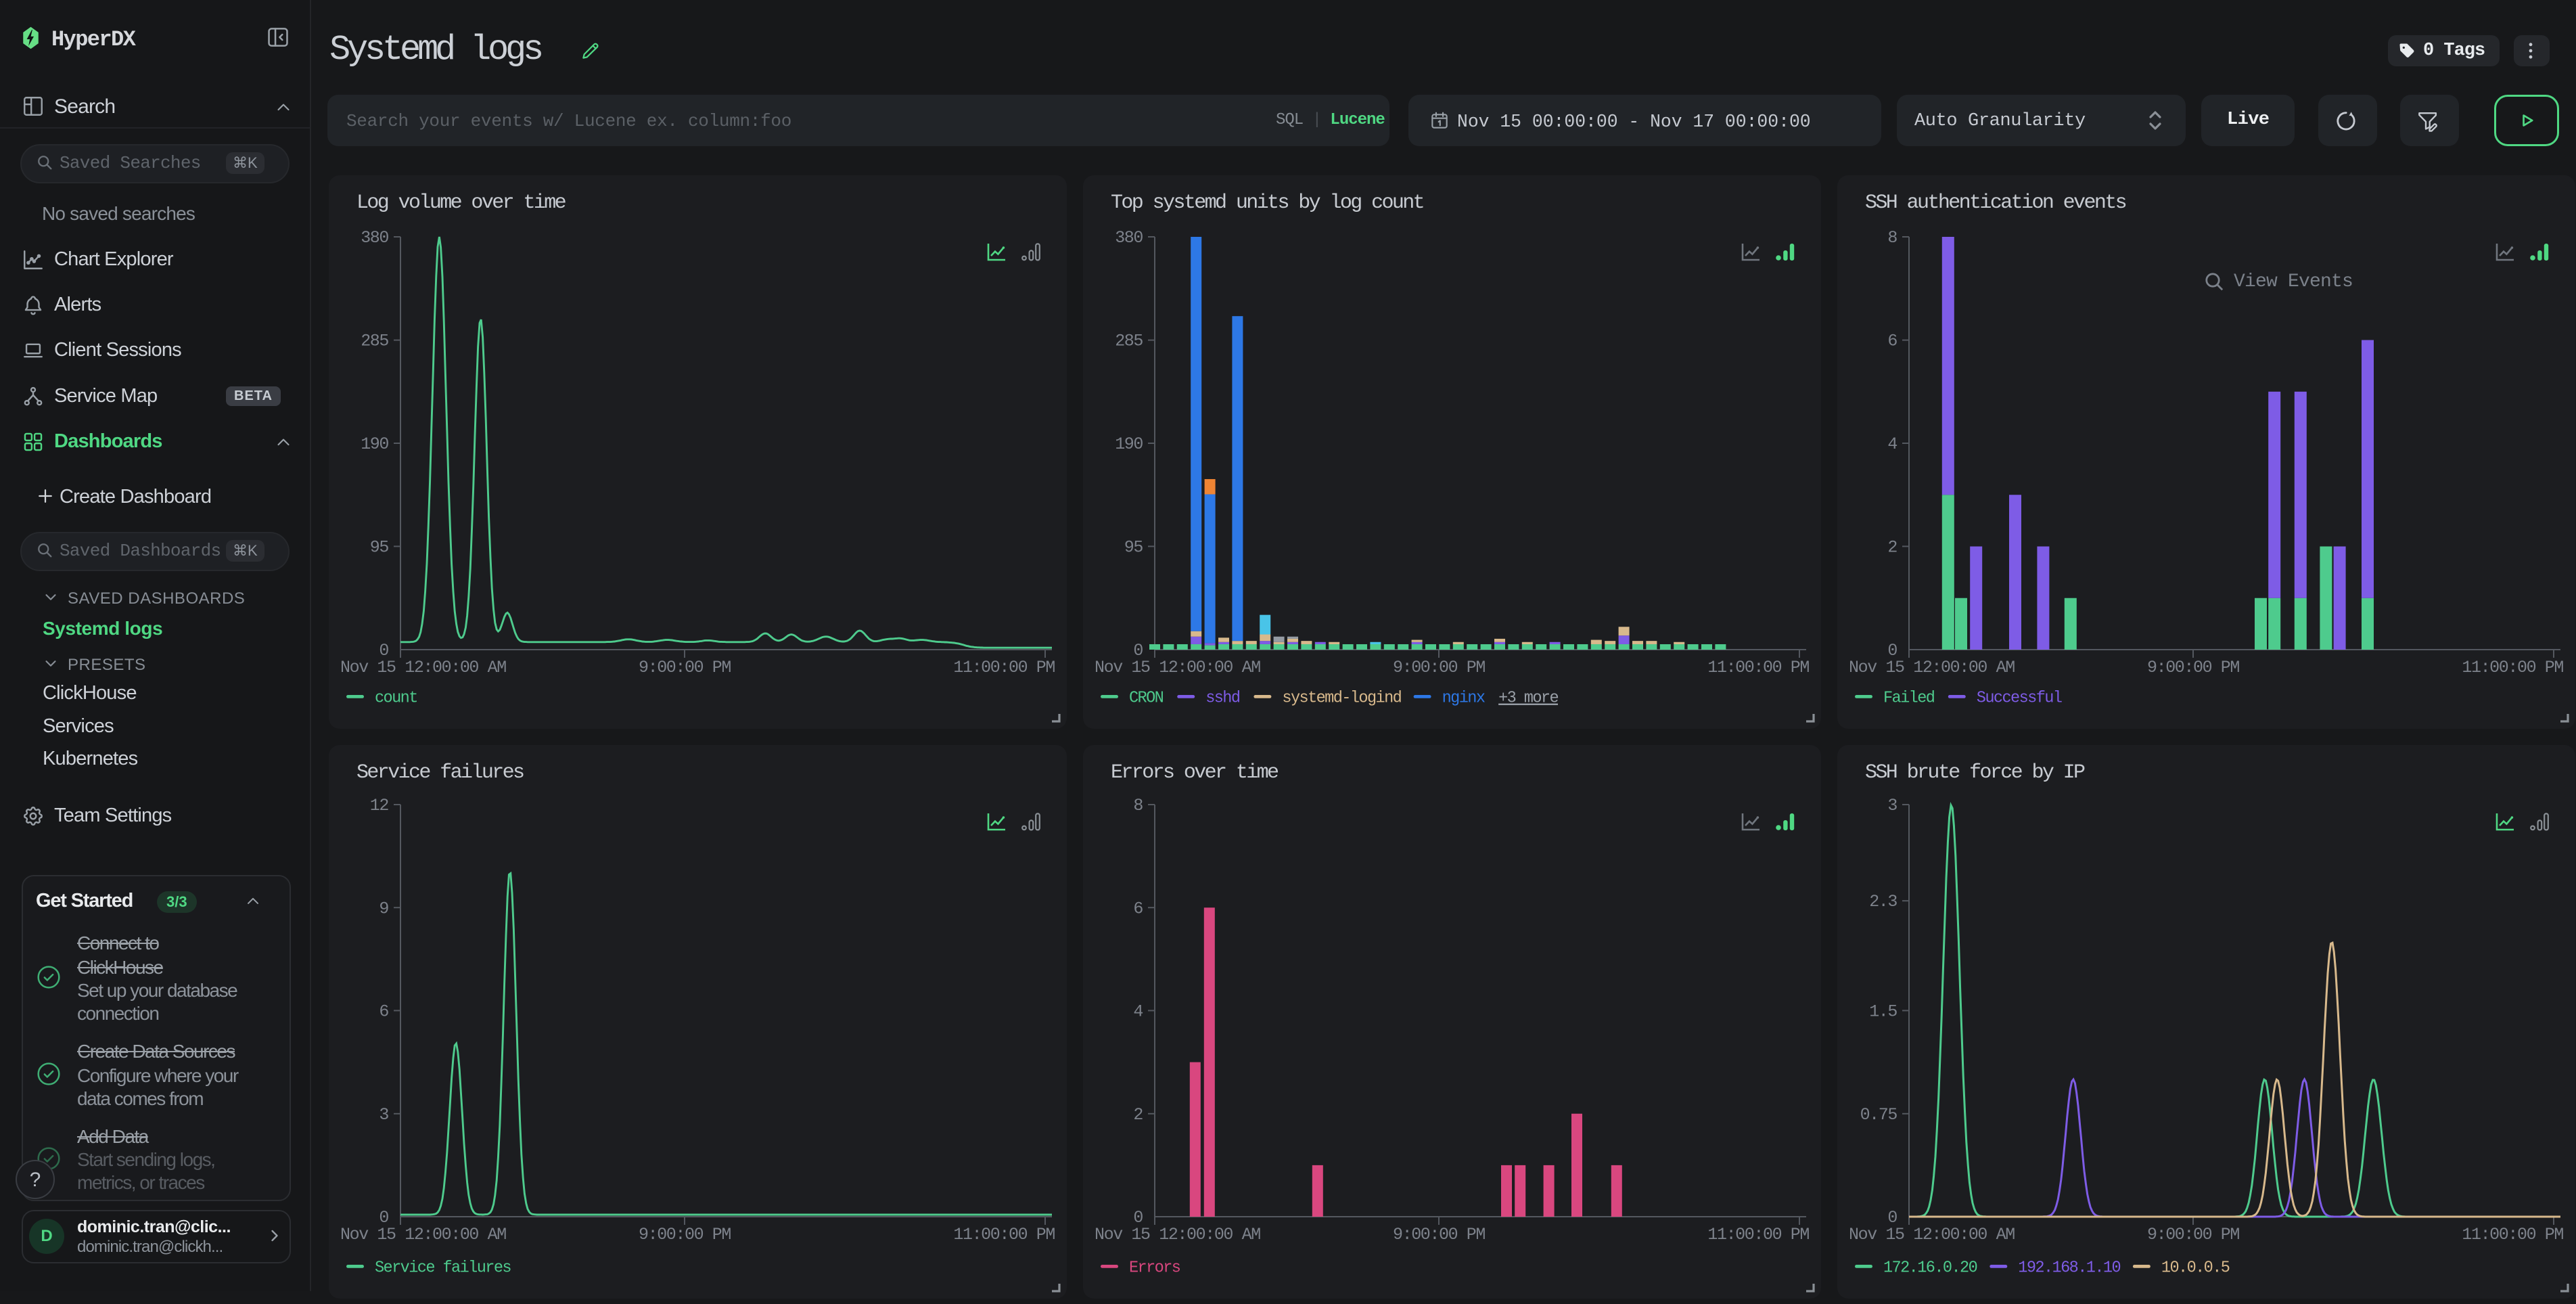 The width and height of the screenshot is (2576, 1304). Describe the element at coordinates (1222, 699) in the screenshot. I see `svg-text: sshd` at that location.